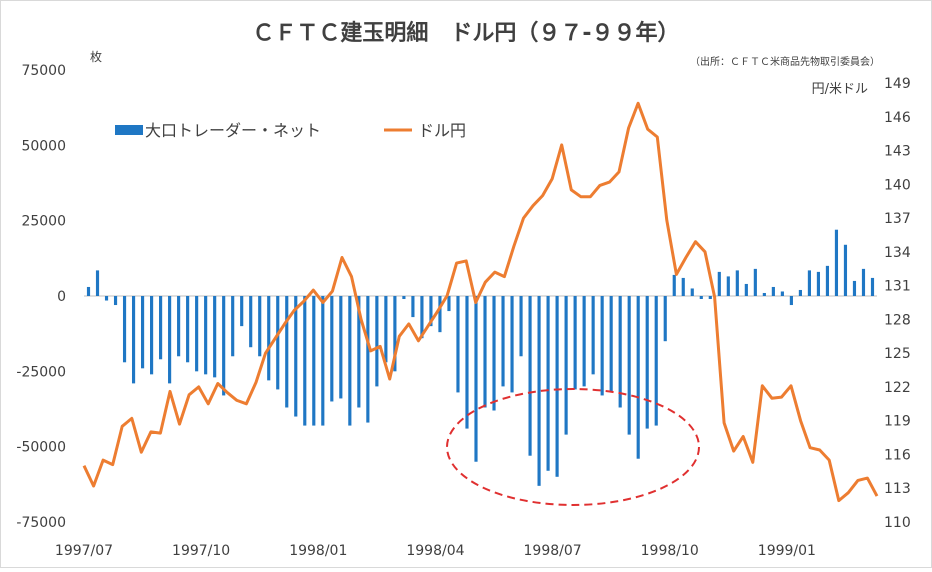  What do you see at coordinates (897, 253) in the screenshot?
I see `right-tick-label: 134` at bounding box center [897, 253].